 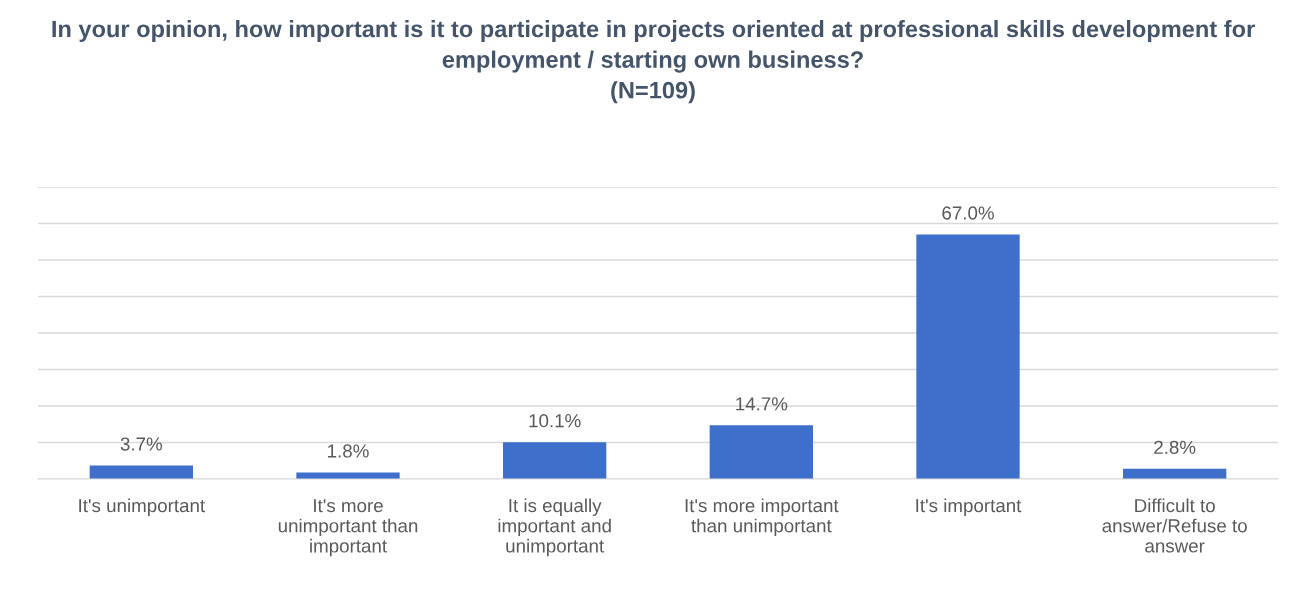 I want to click on data-label: 1.8%, so click(x=348, y=451).